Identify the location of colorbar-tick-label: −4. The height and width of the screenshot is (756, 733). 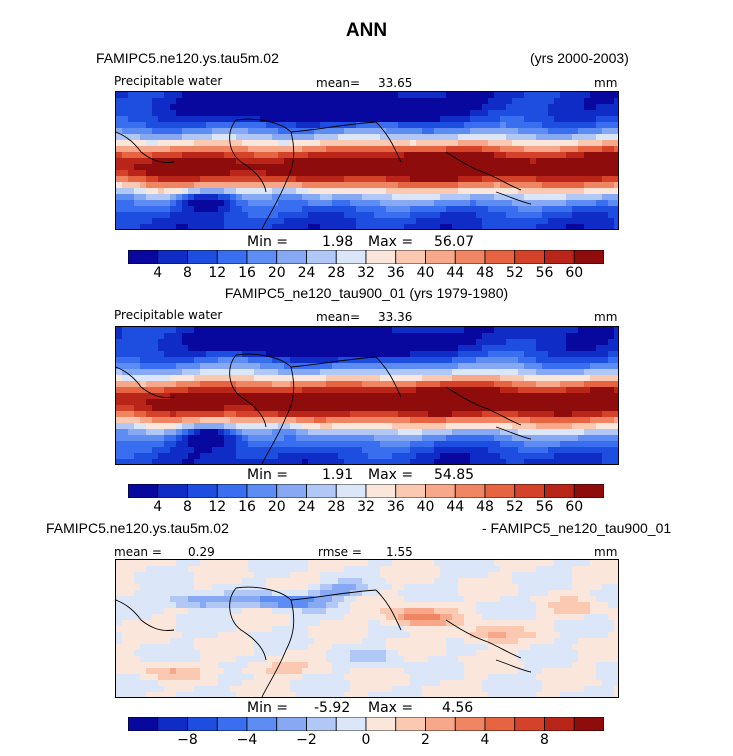
(247, 740).